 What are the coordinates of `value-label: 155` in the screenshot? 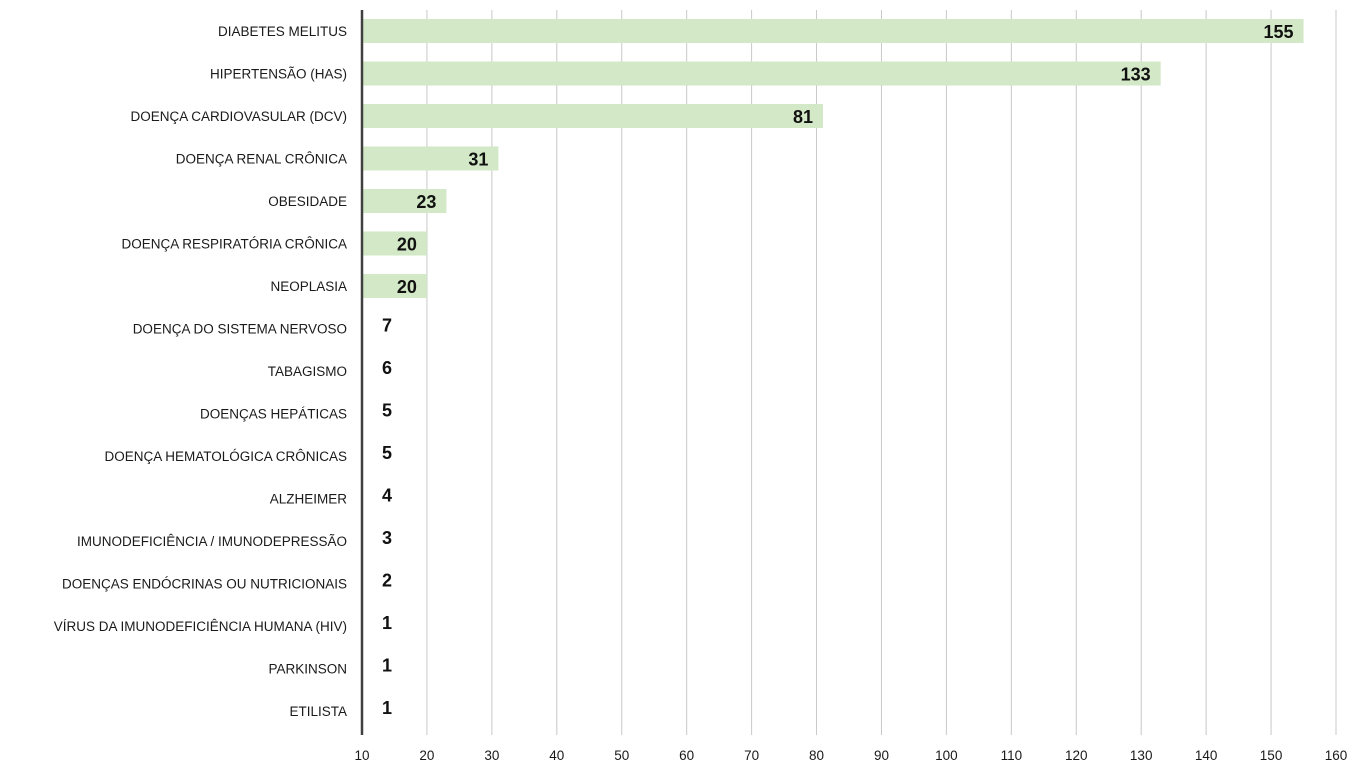 It's located at (1278, 32).